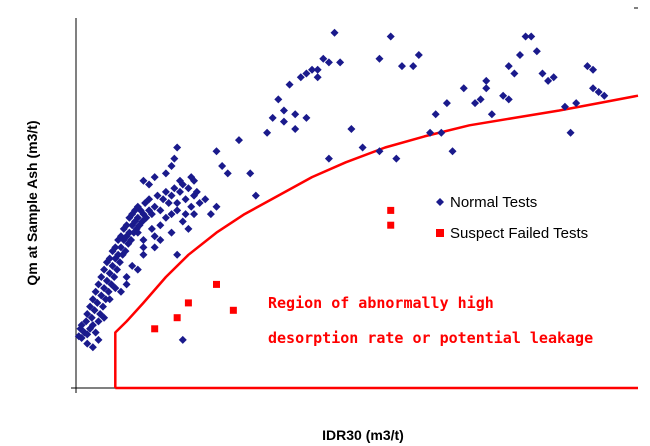 Image resolution: width=650 pixels, height=446 pixels. I want to click on y-axis-title: Qm at Sample Ash (m3/t), so click(32, 202).